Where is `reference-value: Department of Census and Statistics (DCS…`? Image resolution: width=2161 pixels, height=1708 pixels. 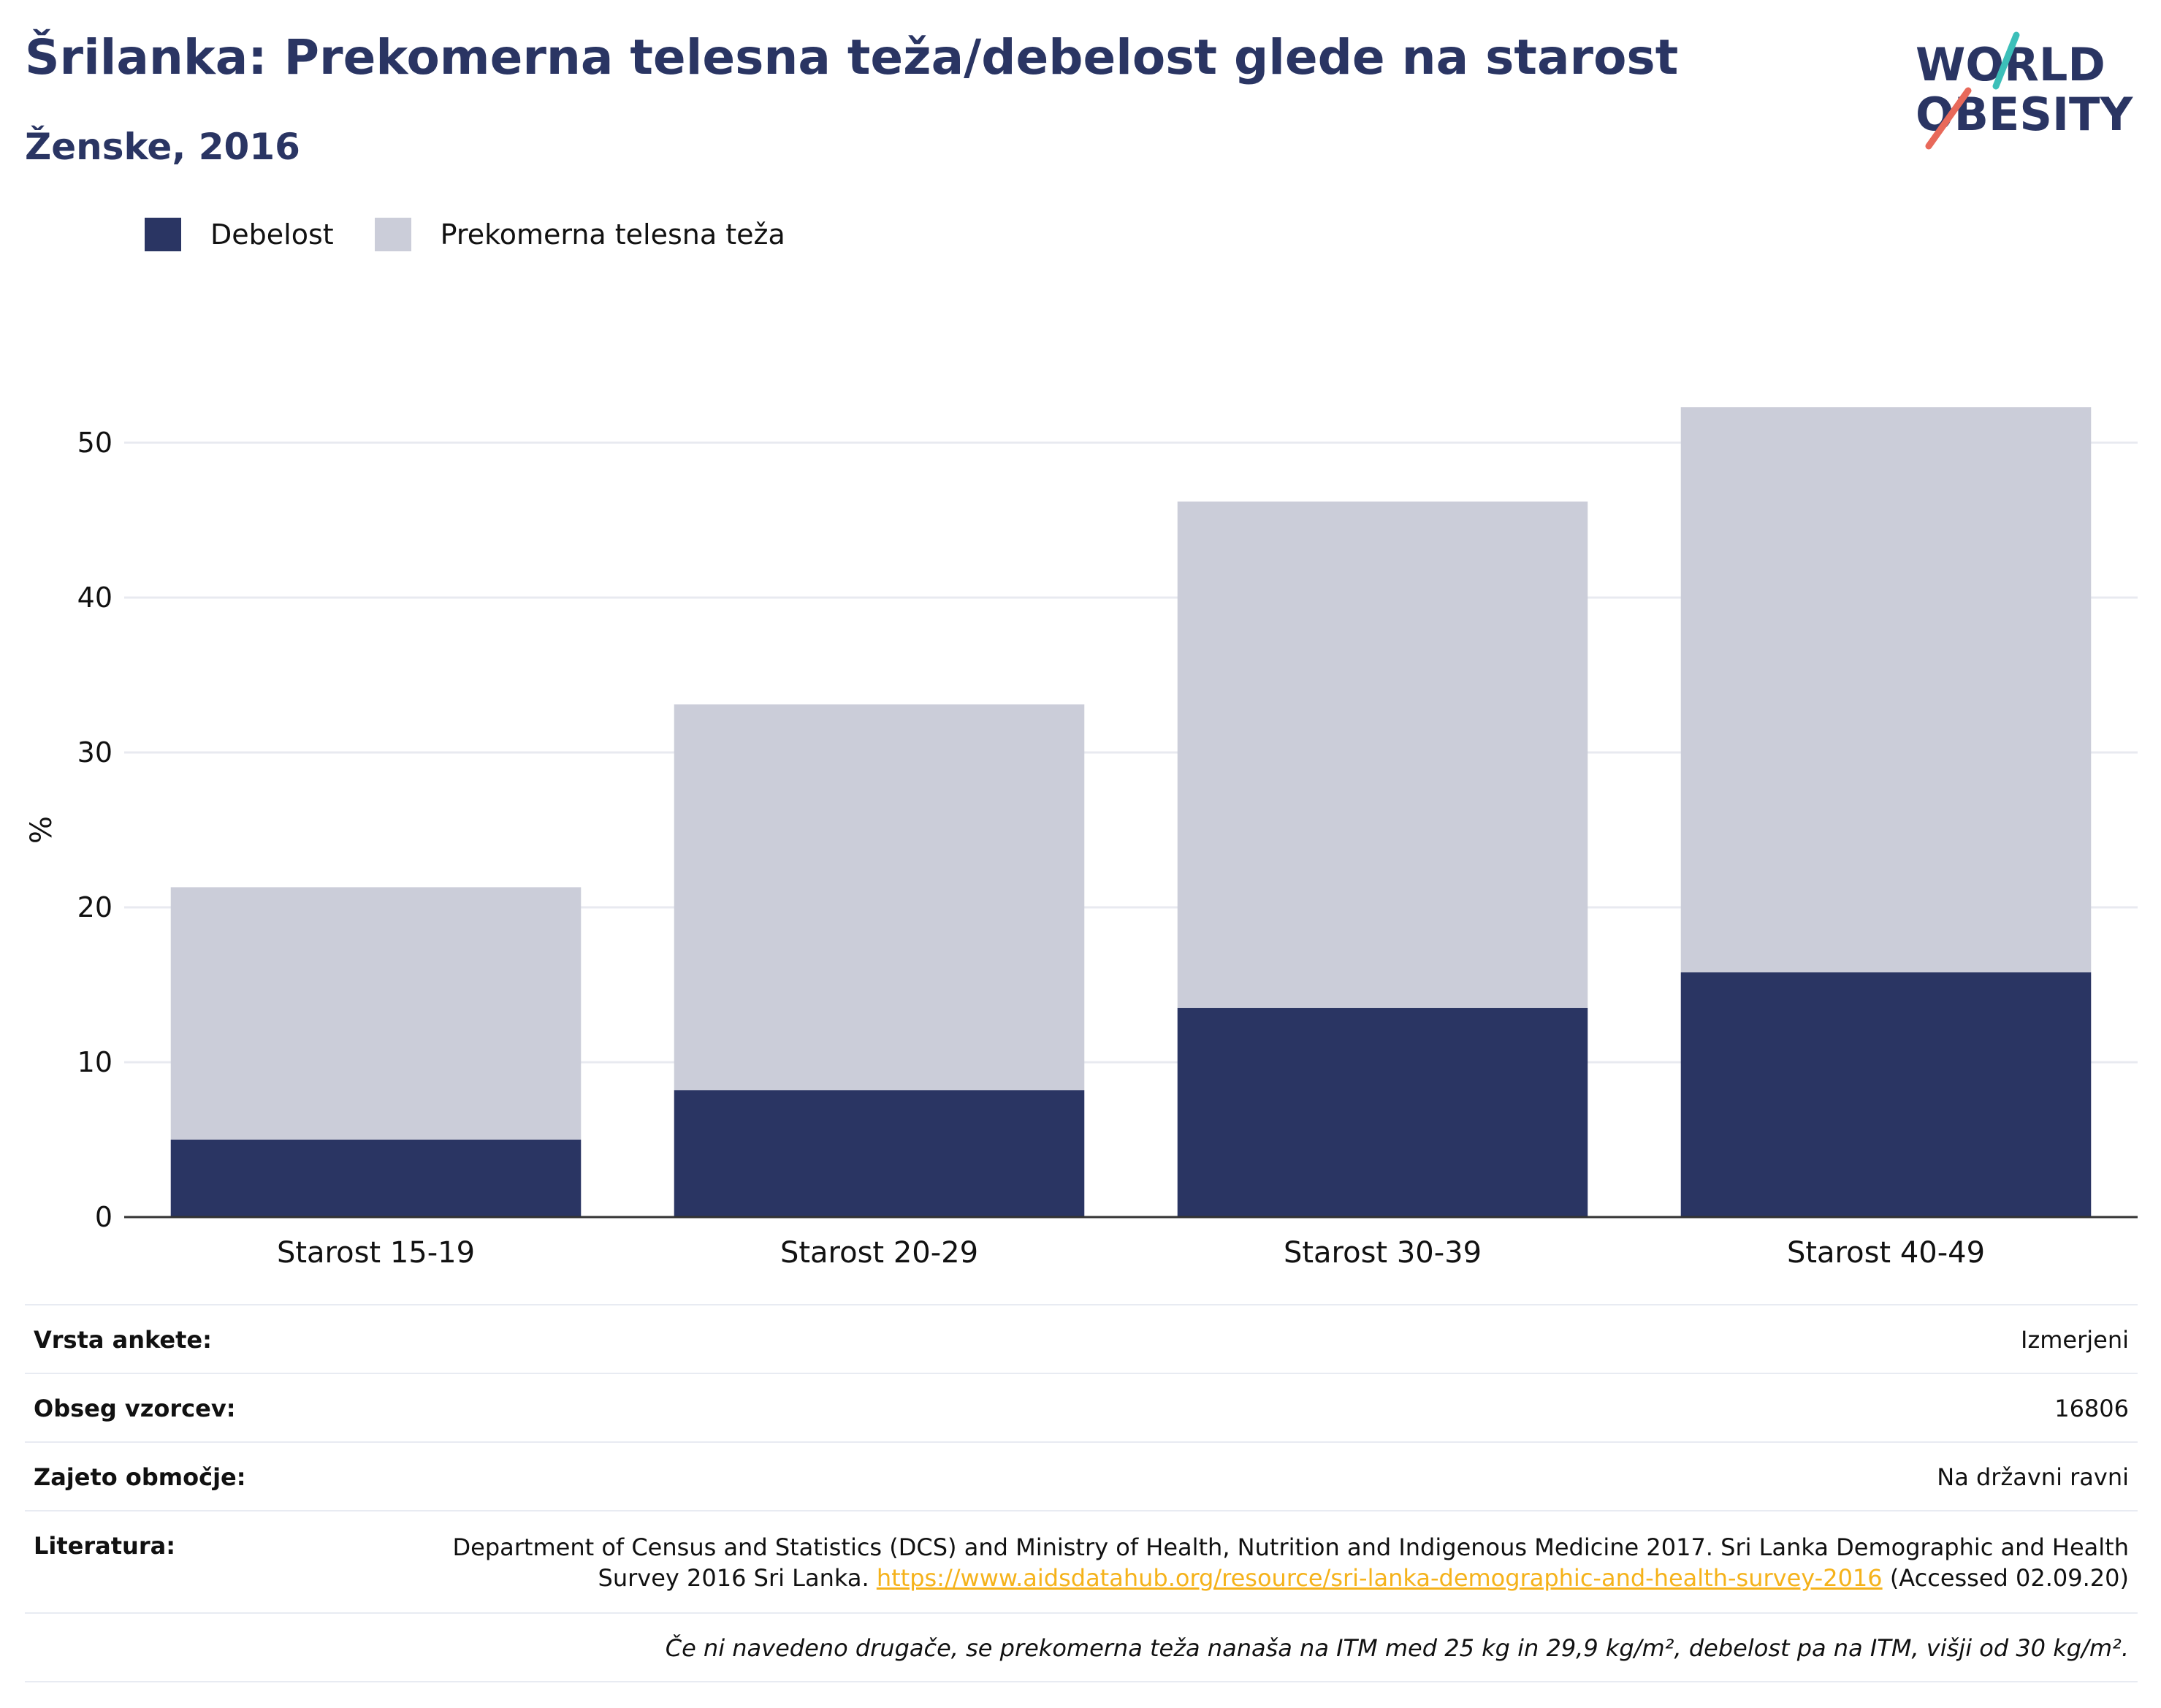
reference-value: Department of Census and Statistics (DCS… is located at coordinates (1289, 1562).